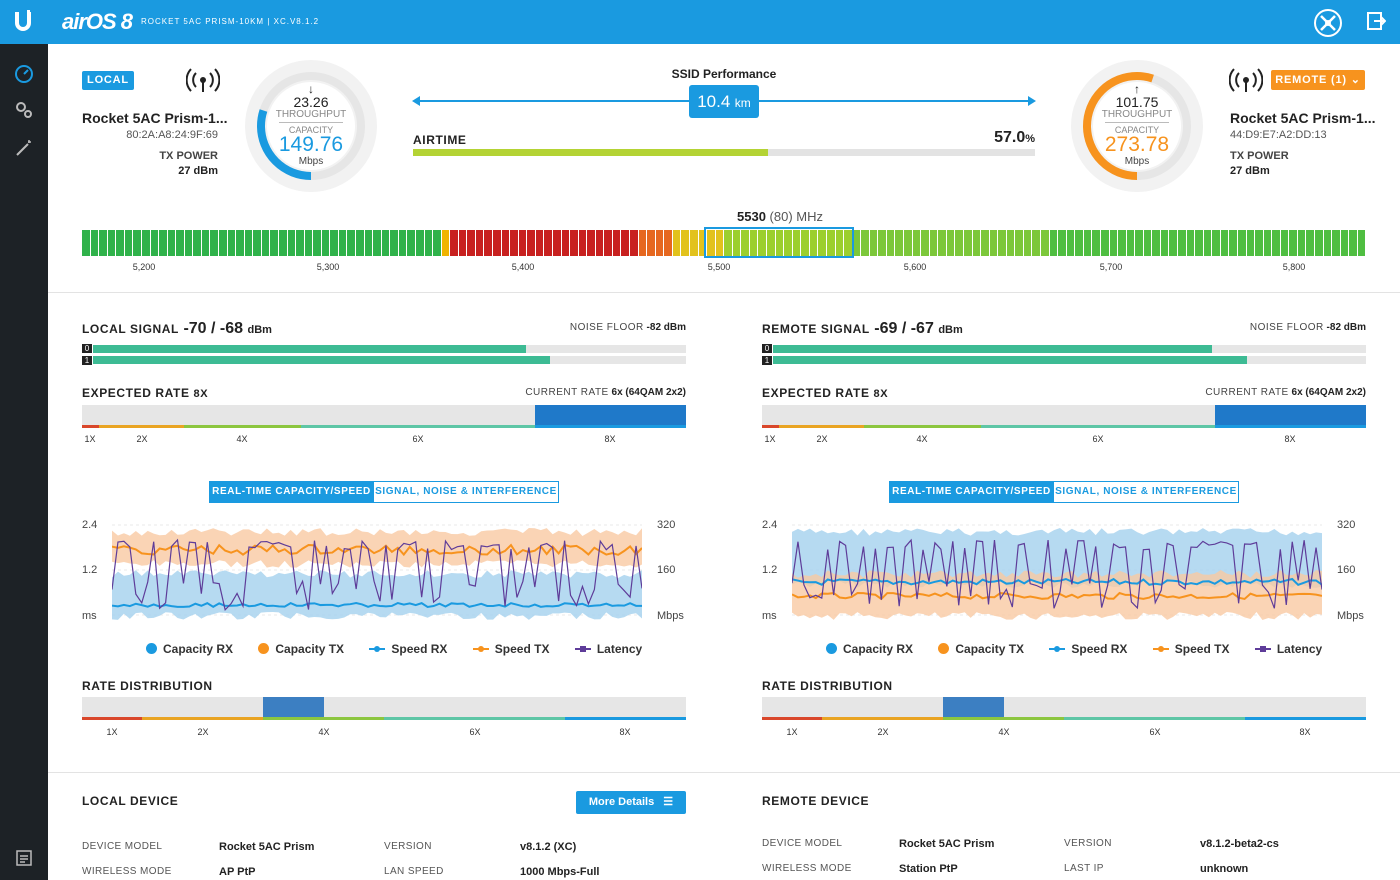 The width and height of the screenshot is (1400, 880). I want to click on local-throughput-label: THROUGHPUT, so click(311, 114).